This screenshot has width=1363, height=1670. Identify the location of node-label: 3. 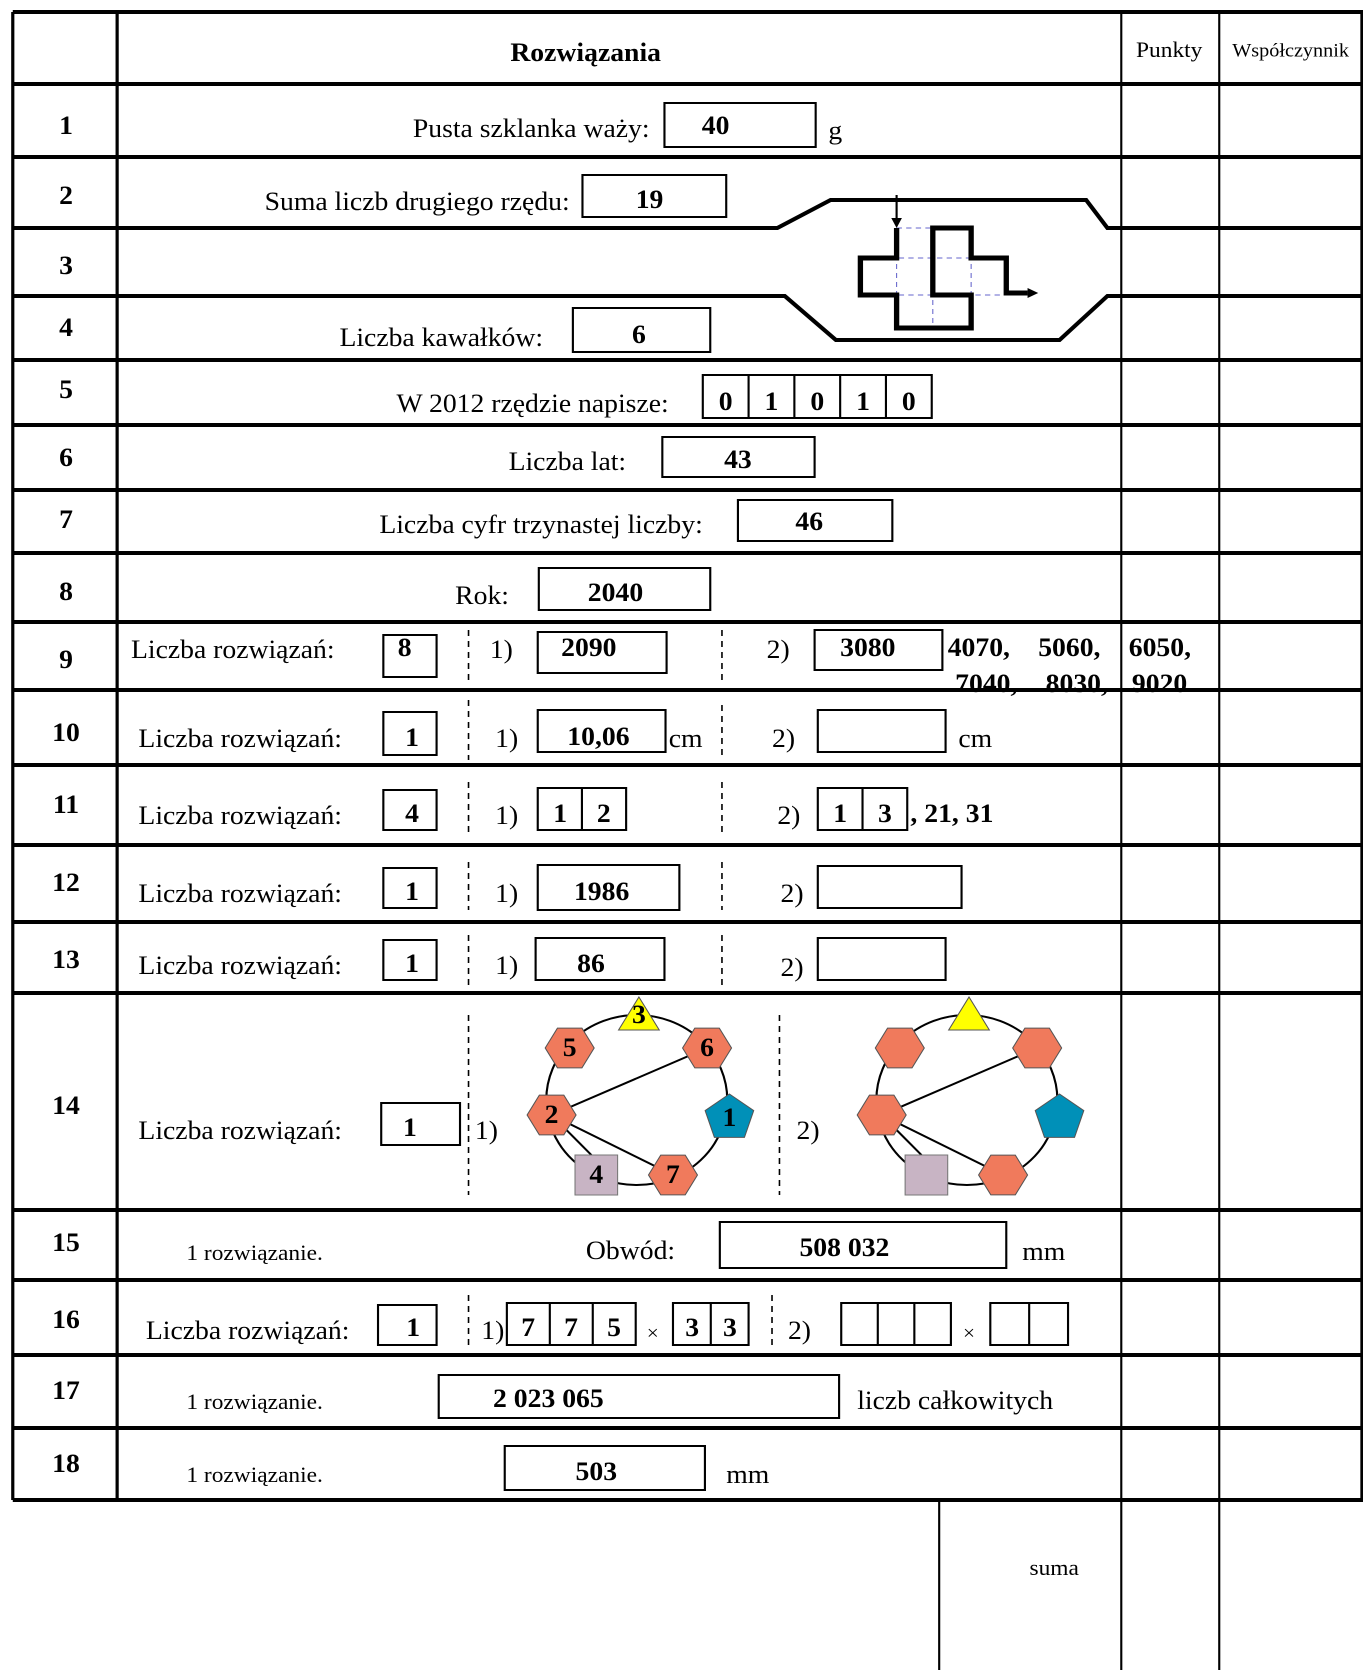
(639, 1014).